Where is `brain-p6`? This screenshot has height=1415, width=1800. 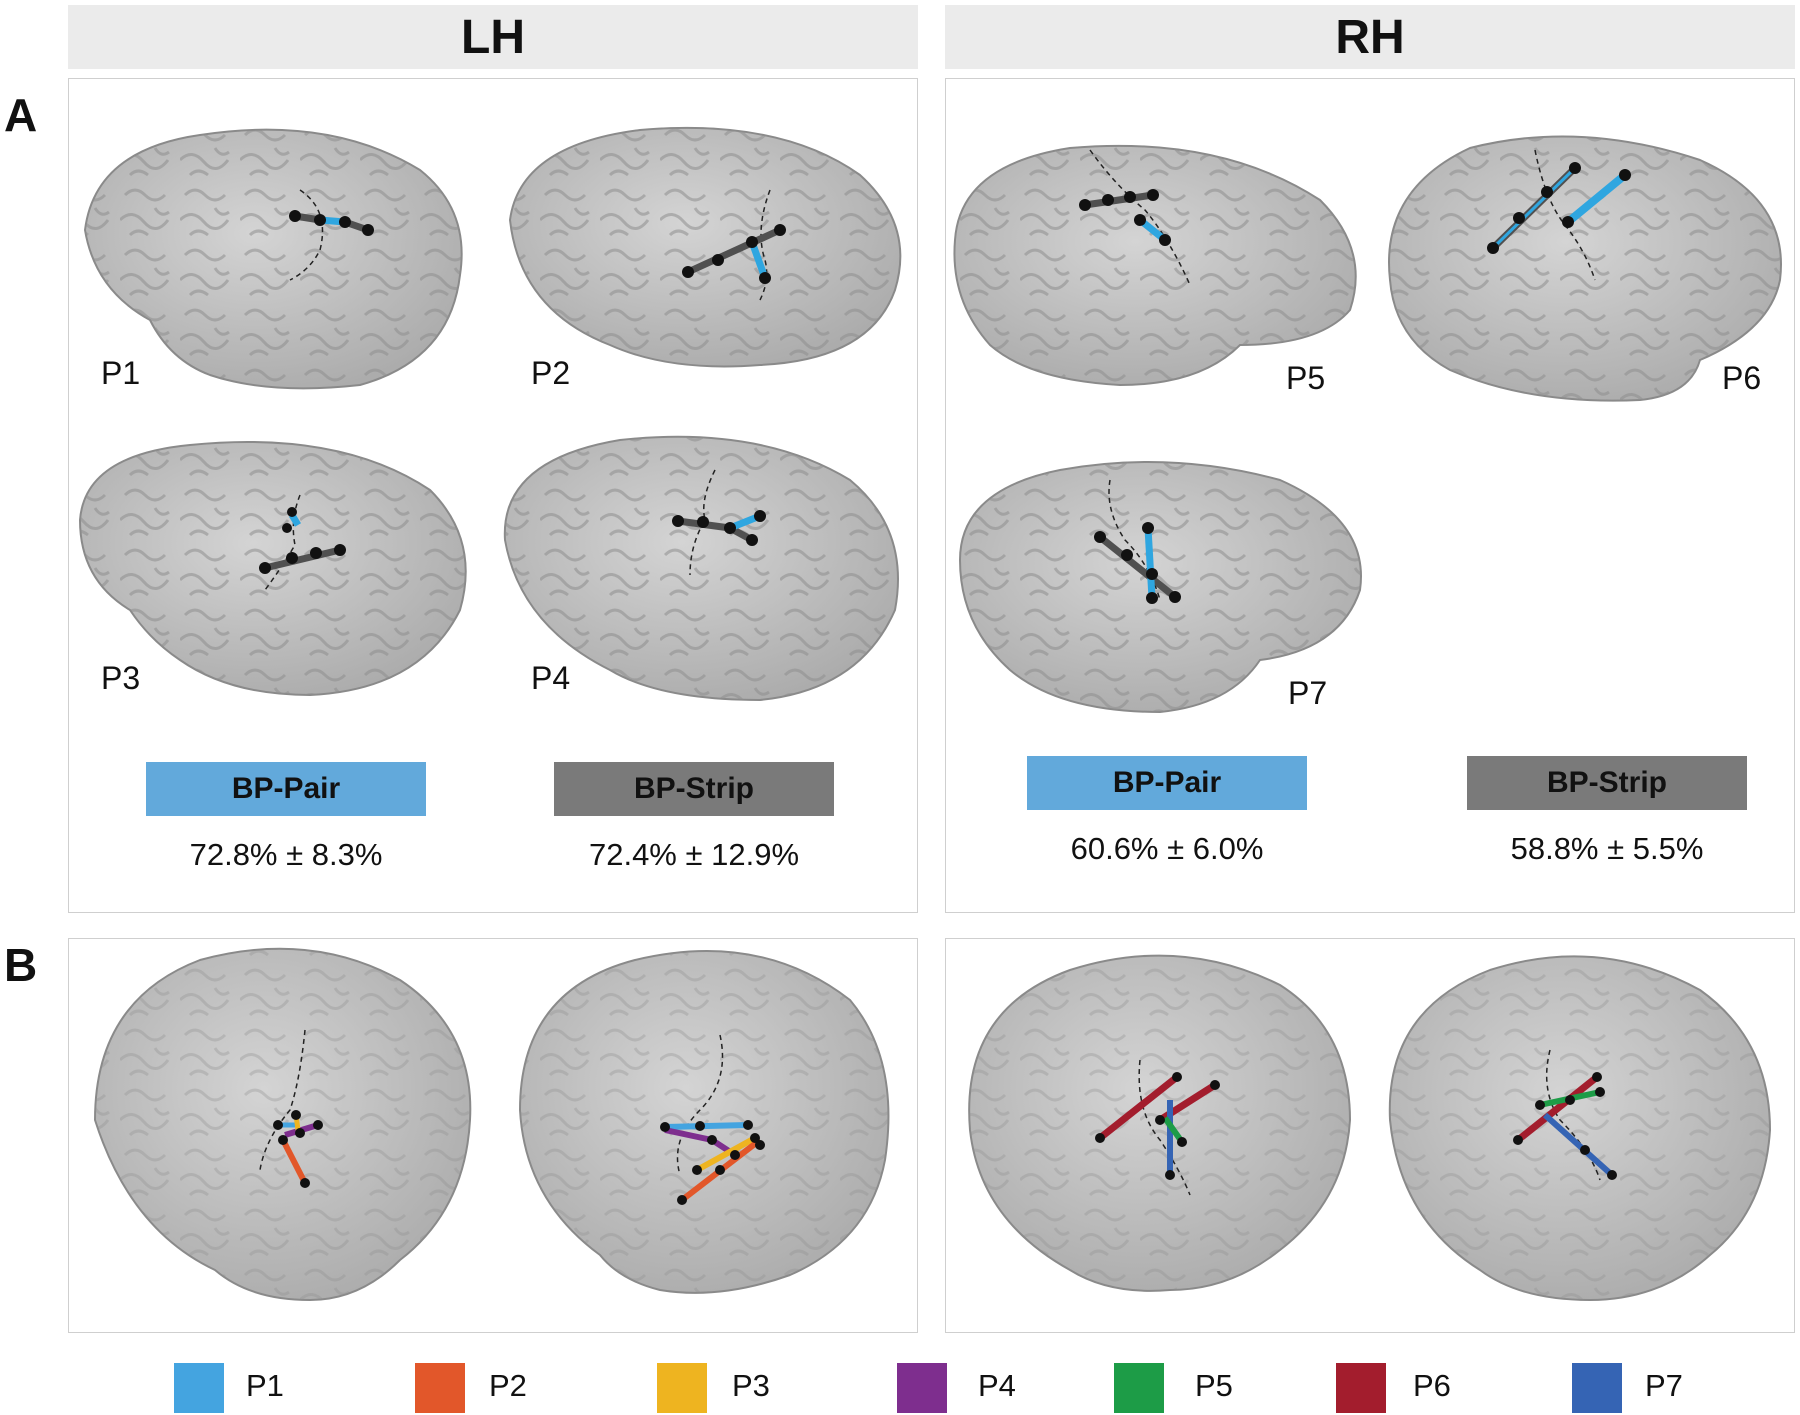
brain-p6 is located at coordinates (1585, 268).